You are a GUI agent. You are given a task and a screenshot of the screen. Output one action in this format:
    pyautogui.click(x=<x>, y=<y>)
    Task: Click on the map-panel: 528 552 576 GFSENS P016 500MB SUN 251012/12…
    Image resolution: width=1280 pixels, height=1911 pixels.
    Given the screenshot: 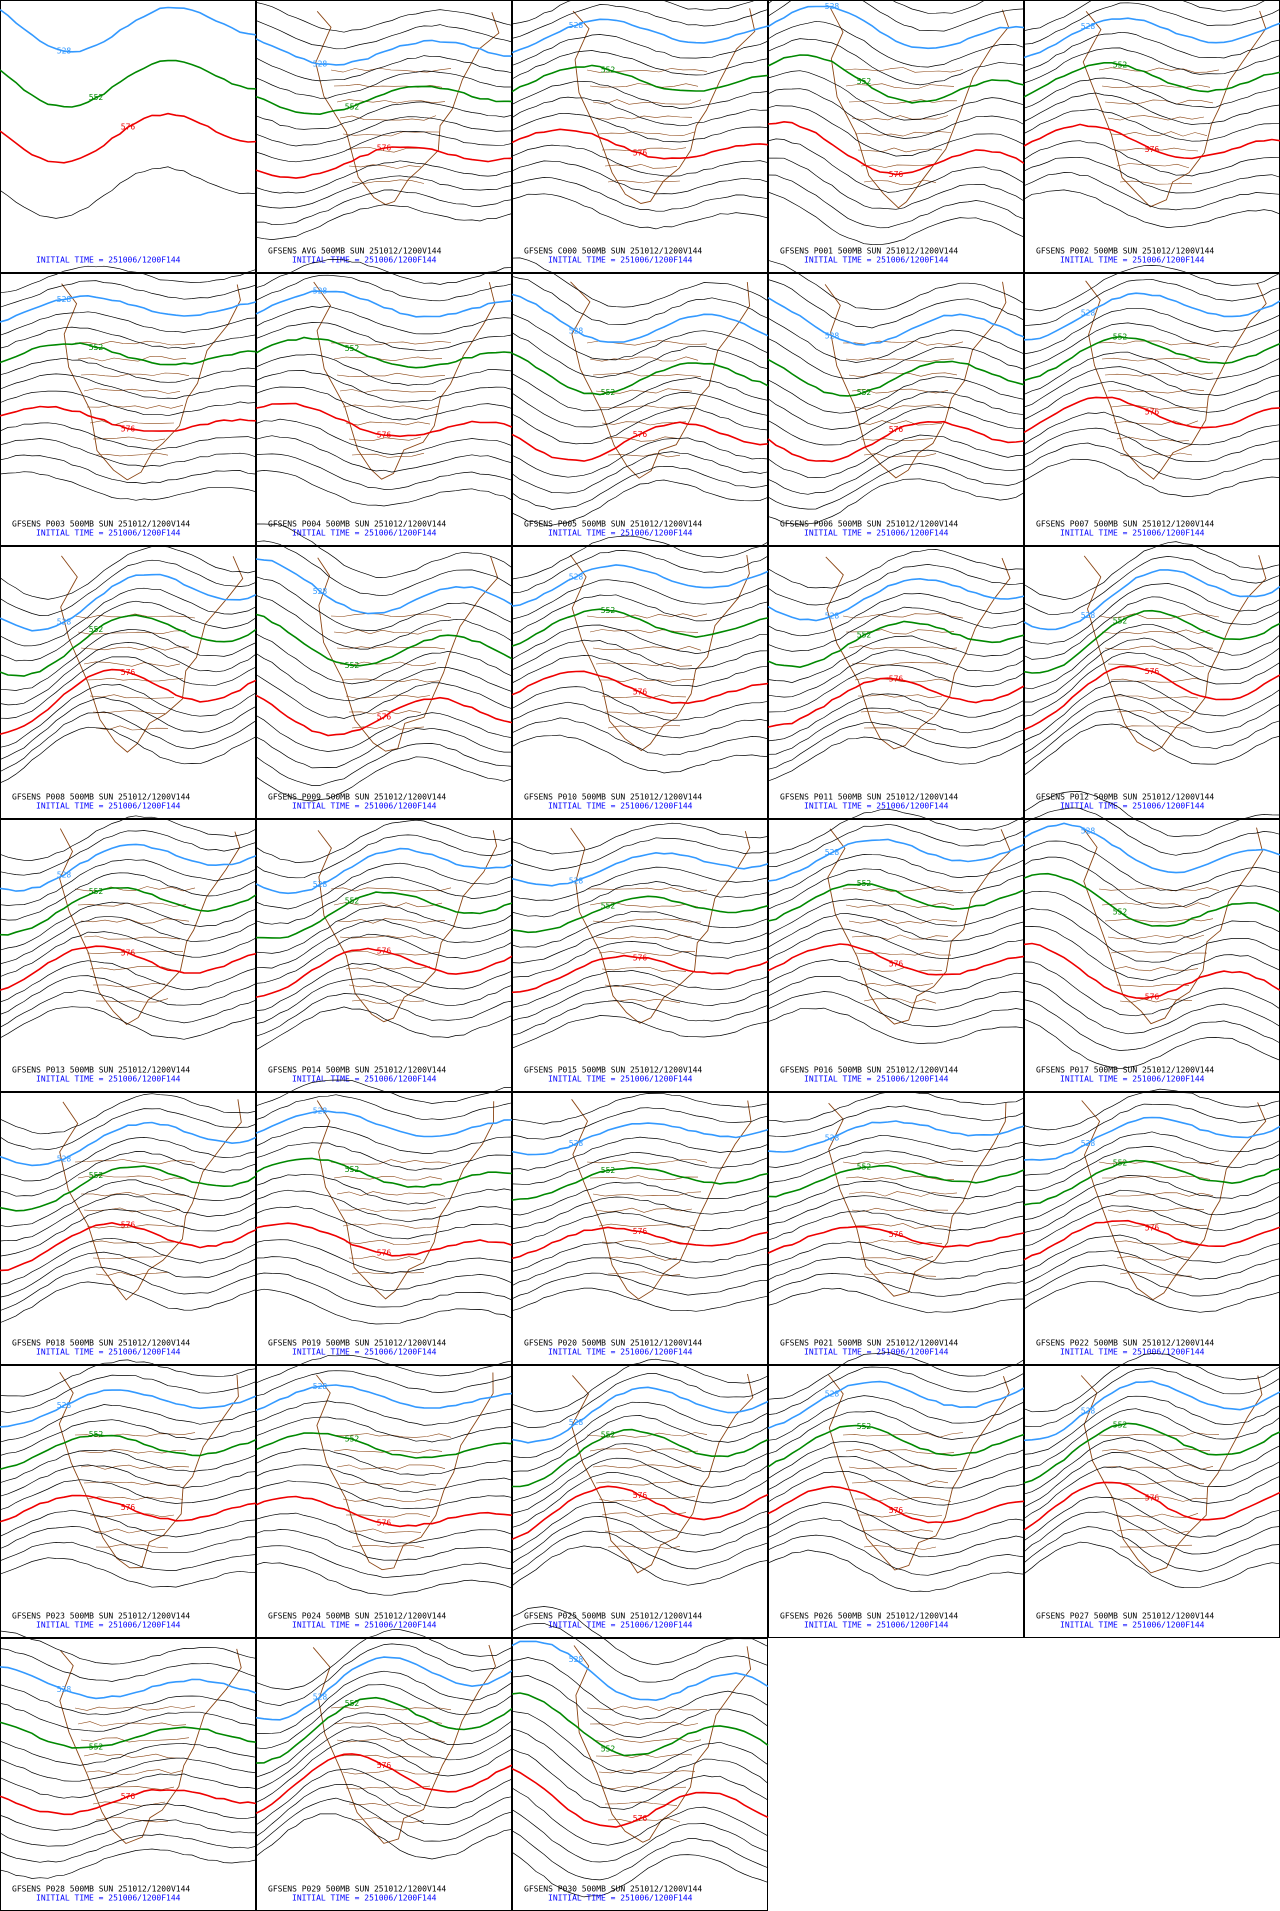 What is the action you would take?
    pyautogui.click(x=896, y=950)
    